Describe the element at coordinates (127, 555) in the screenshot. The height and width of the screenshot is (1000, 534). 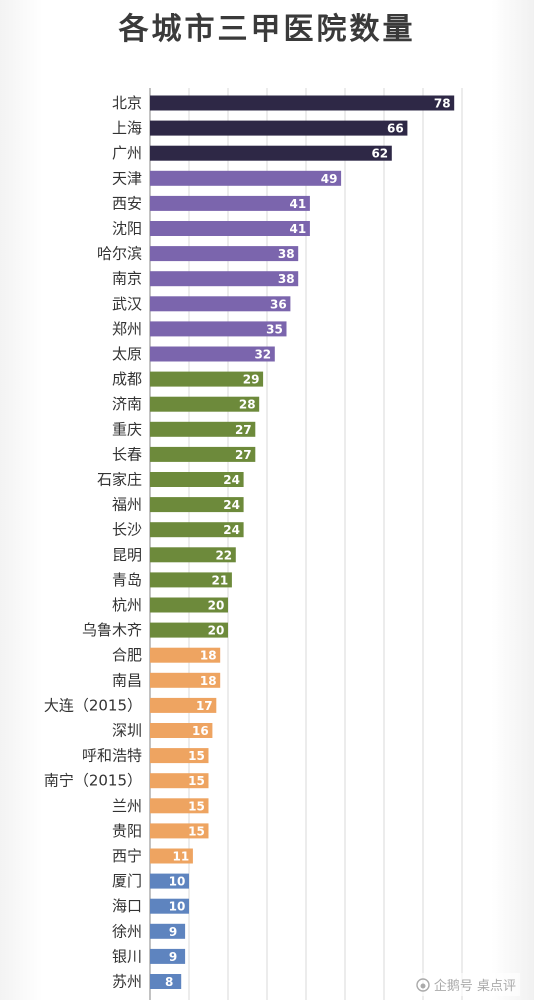
I see `category-label: 昆明` at that location.